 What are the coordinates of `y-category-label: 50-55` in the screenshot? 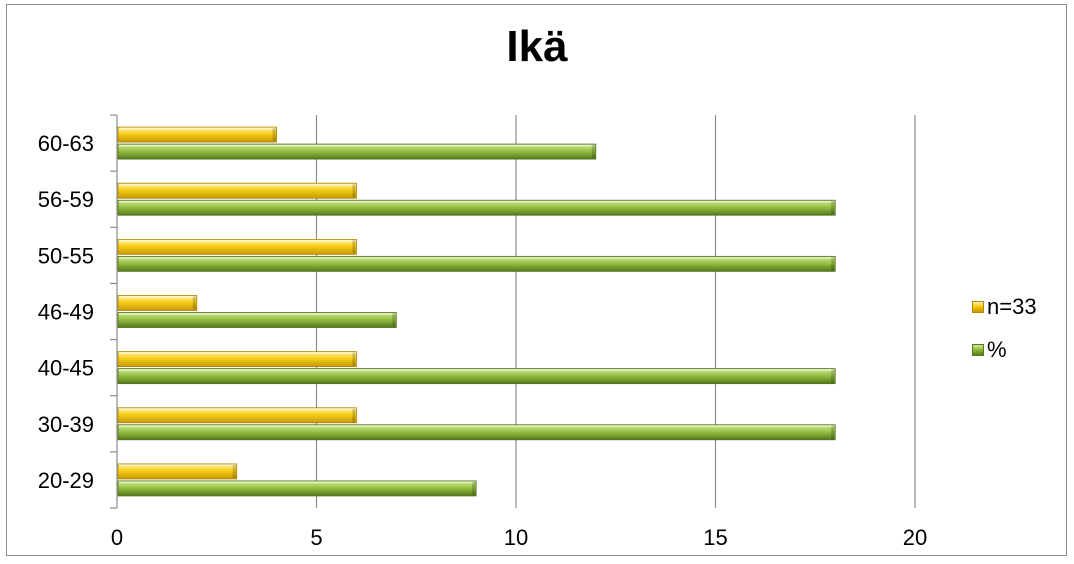 It's located at (66, 255).